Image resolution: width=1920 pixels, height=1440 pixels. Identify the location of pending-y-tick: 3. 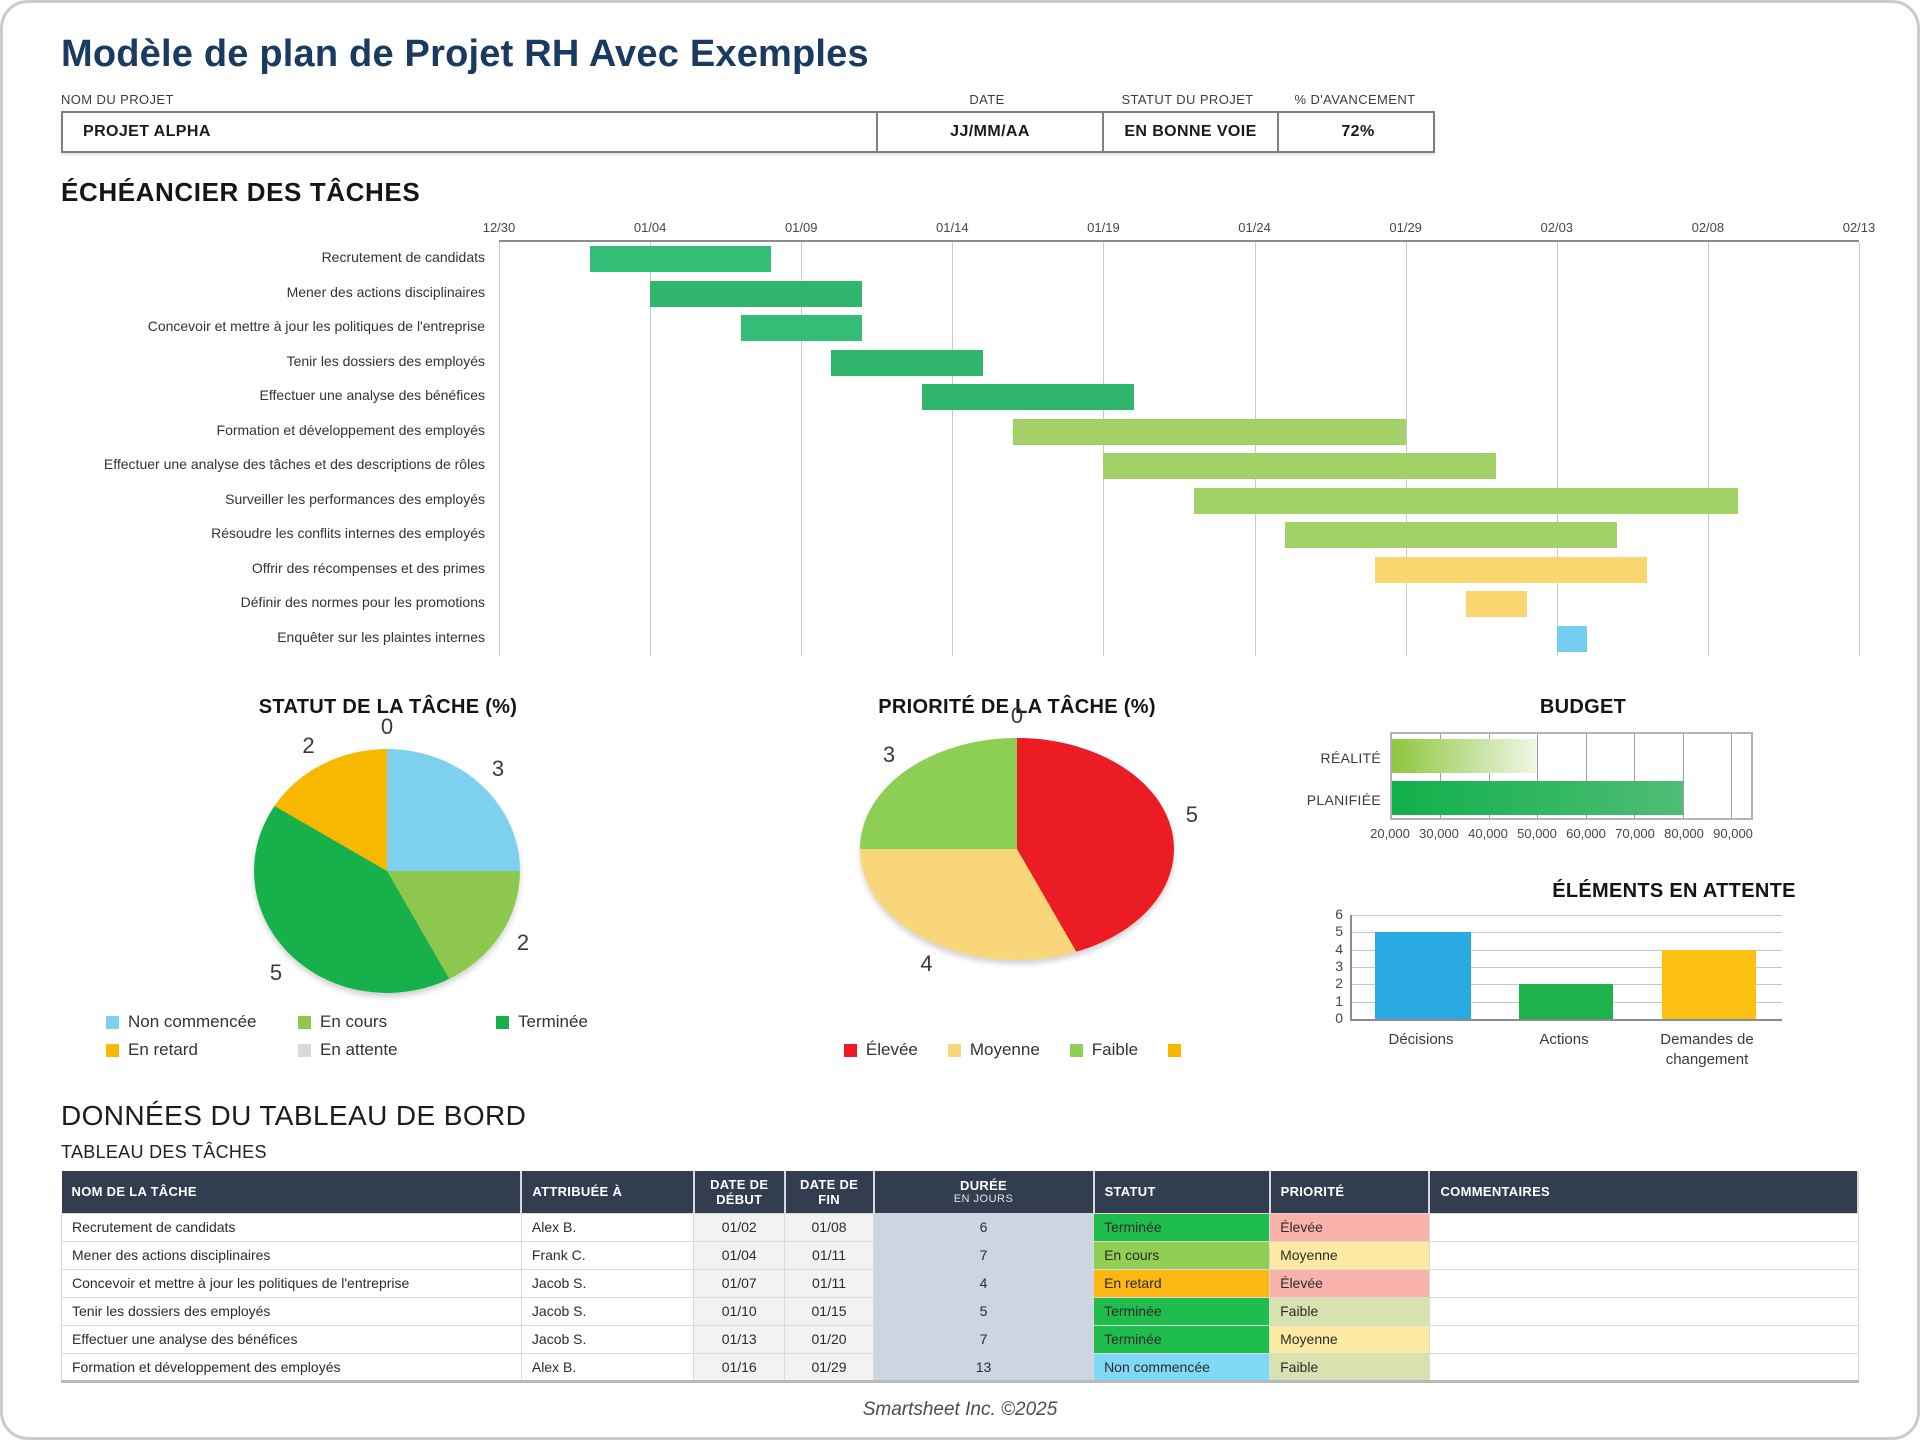
(1339, 966).